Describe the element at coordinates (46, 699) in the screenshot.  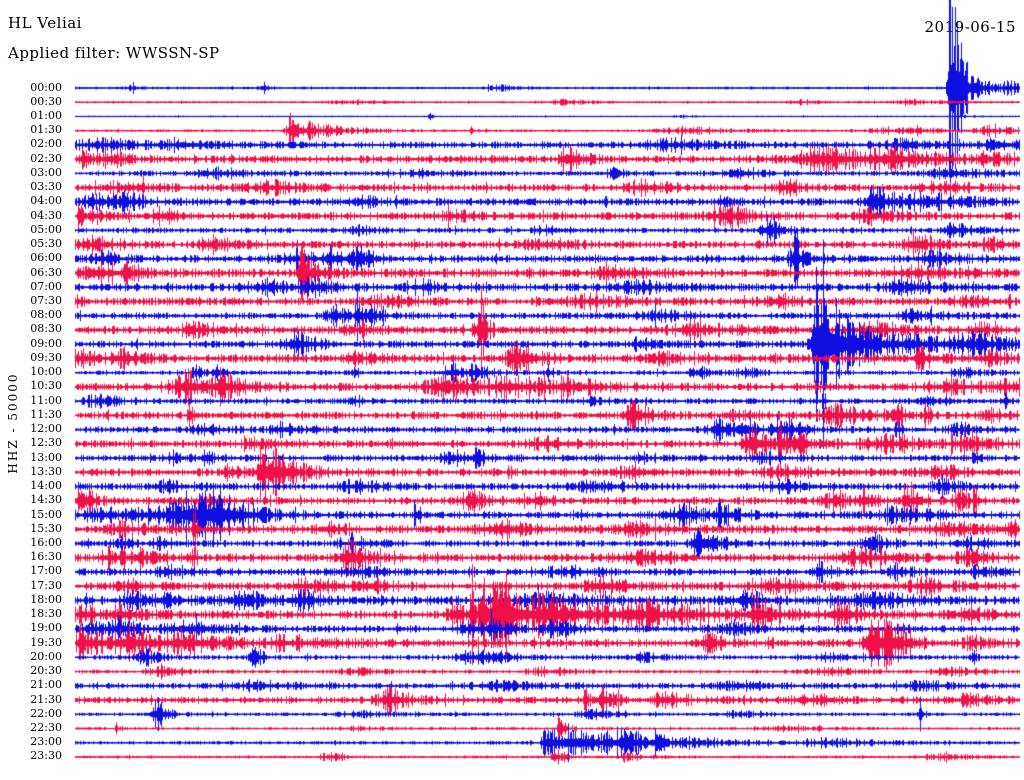
I see `time-label-21:30: 21:30` at that location.